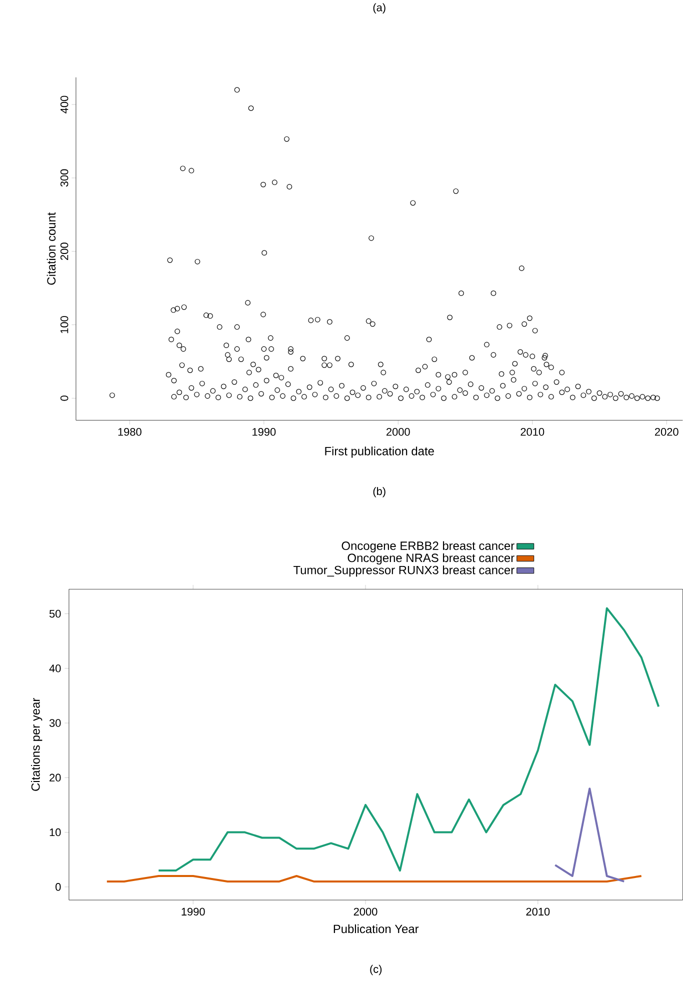 The image size is (683, 983). Describe the element at coordinates (55, 614) in the screenshot. I see `y-tick-label: 50` at that location.